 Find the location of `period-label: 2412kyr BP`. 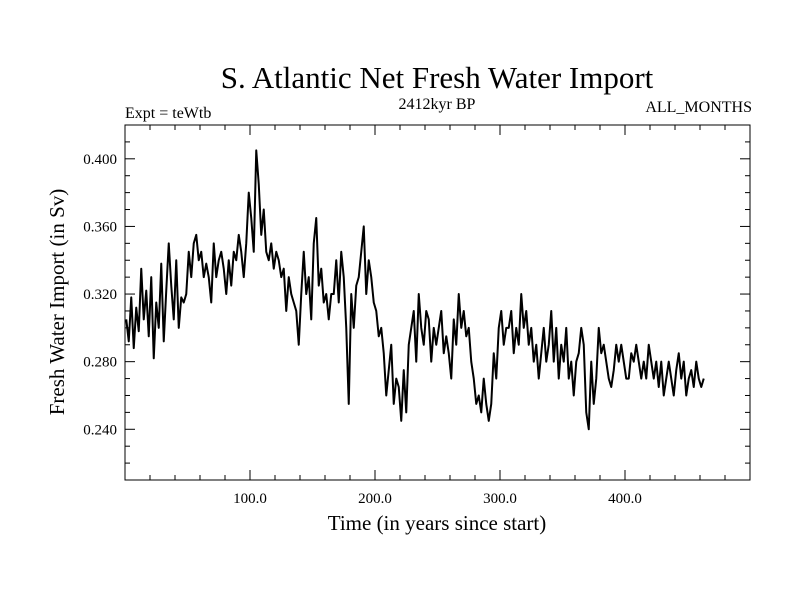

period-label: 2412kyr BP is located at coordinates (437, 104).